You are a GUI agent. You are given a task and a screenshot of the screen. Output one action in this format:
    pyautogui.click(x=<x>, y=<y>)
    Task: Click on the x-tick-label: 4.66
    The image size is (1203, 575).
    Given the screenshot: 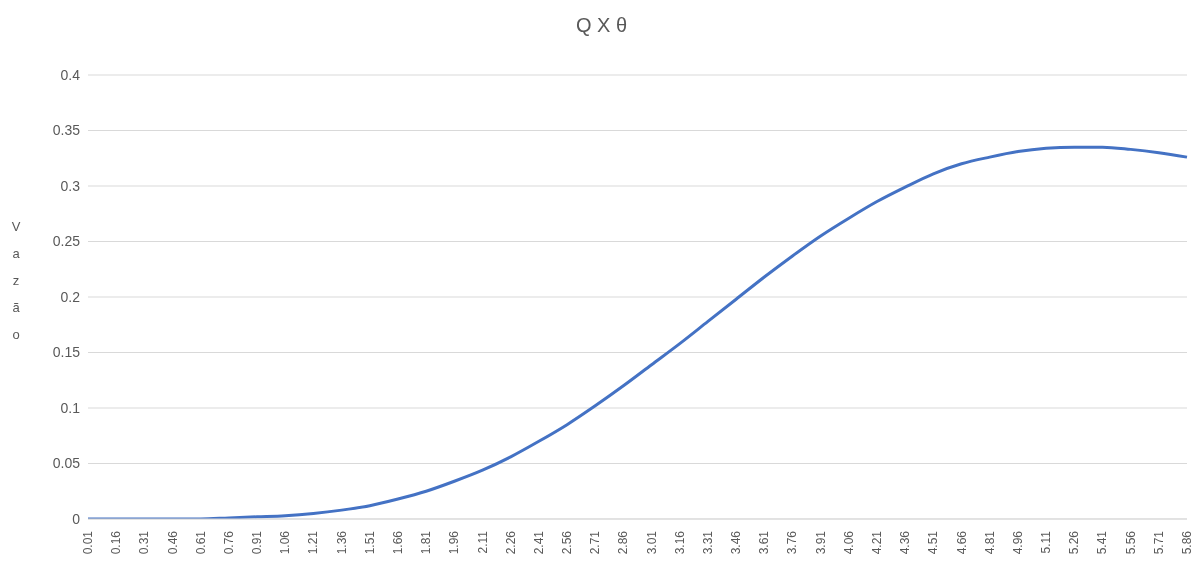 What is the action you would take?
    pyautogui.click(x=961, y=542)
    